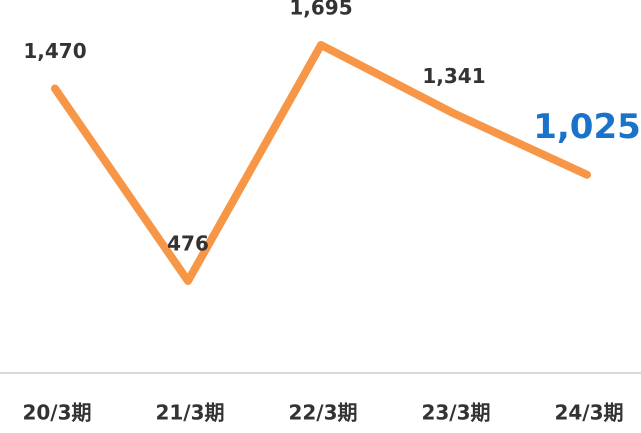  I want to click on x-tick-label: 20/3期, so click(56, 413).